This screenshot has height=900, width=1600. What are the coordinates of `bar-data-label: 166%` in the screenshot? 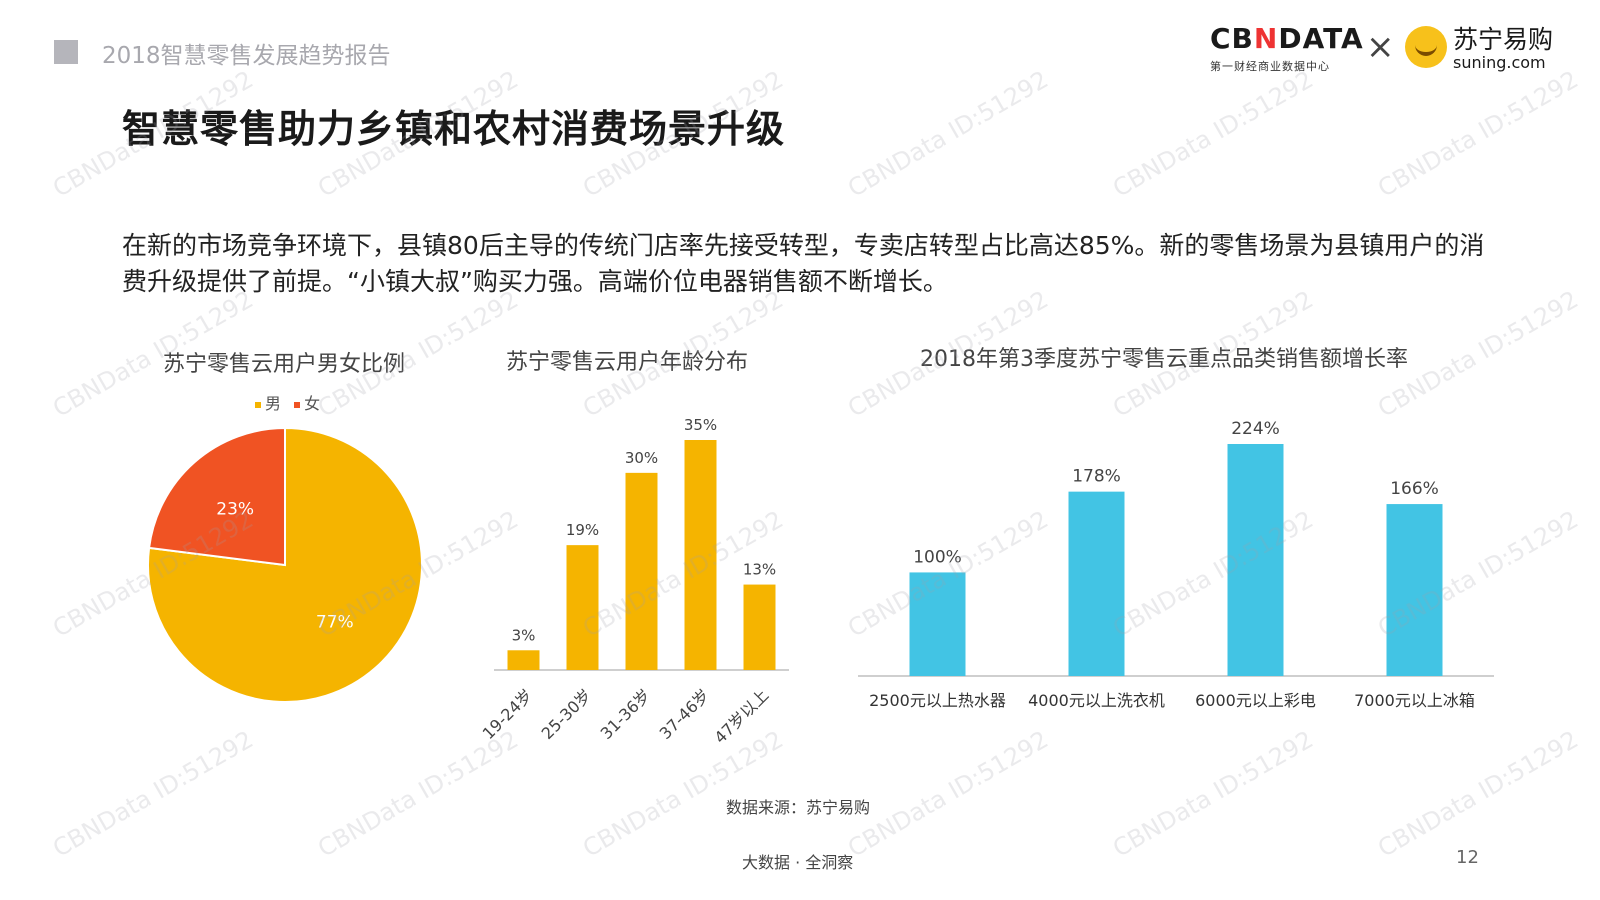 It's located at (1414, 489).